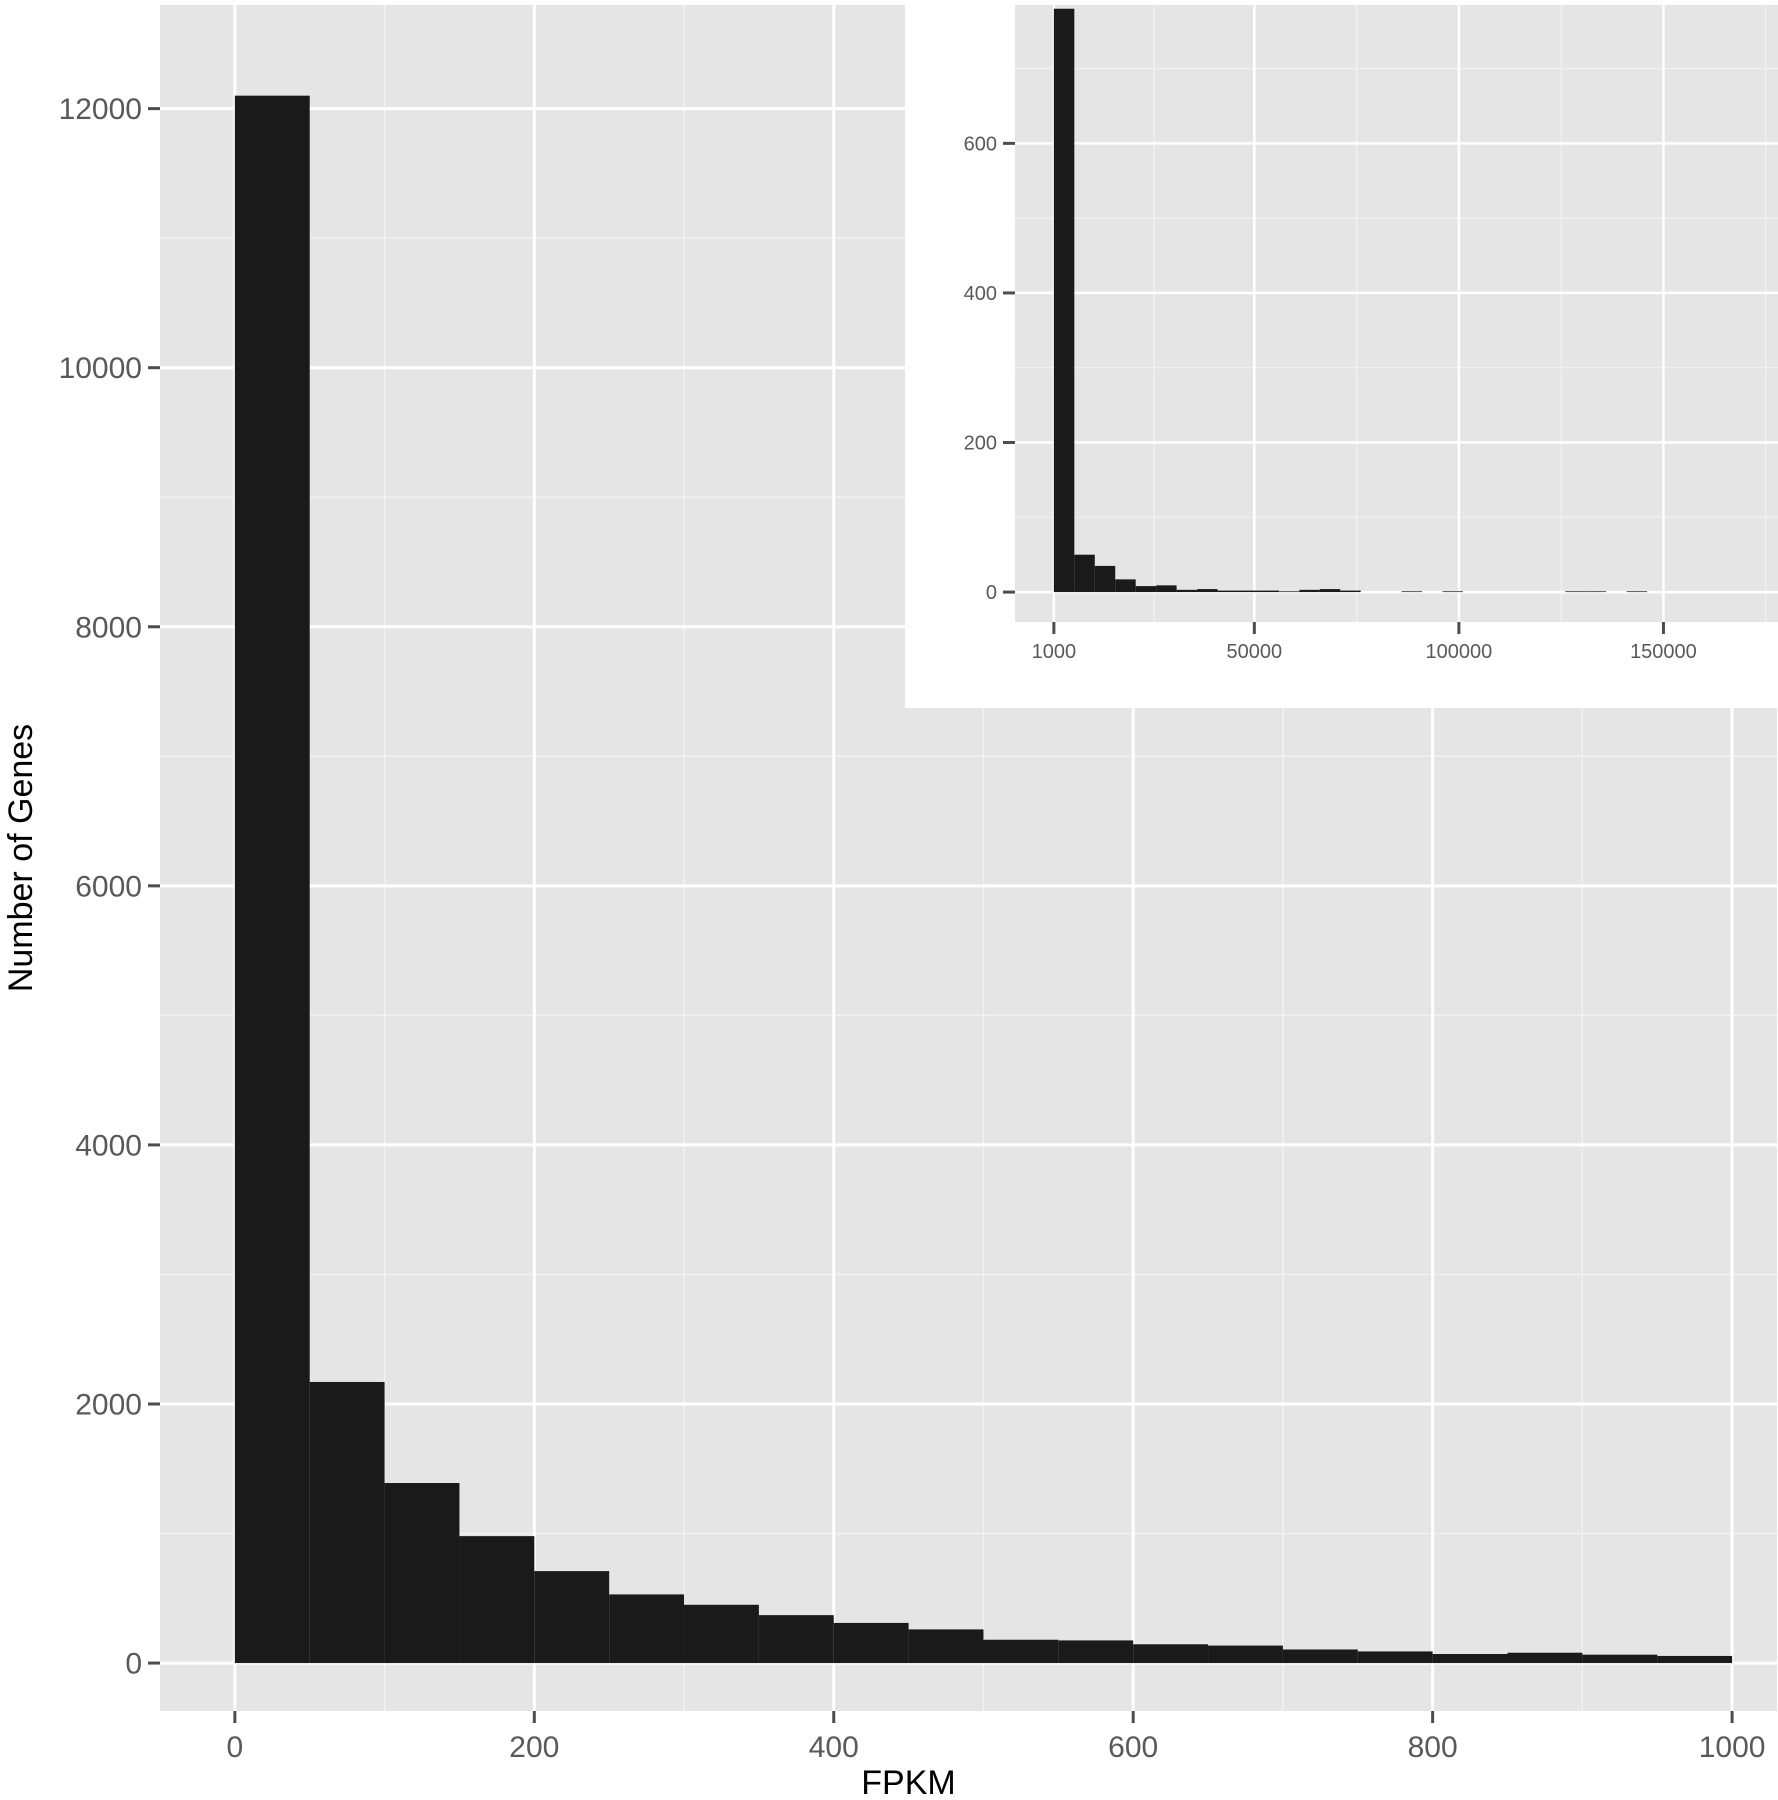  I want to click on x-tick-label: 400, so click(834, 1747).